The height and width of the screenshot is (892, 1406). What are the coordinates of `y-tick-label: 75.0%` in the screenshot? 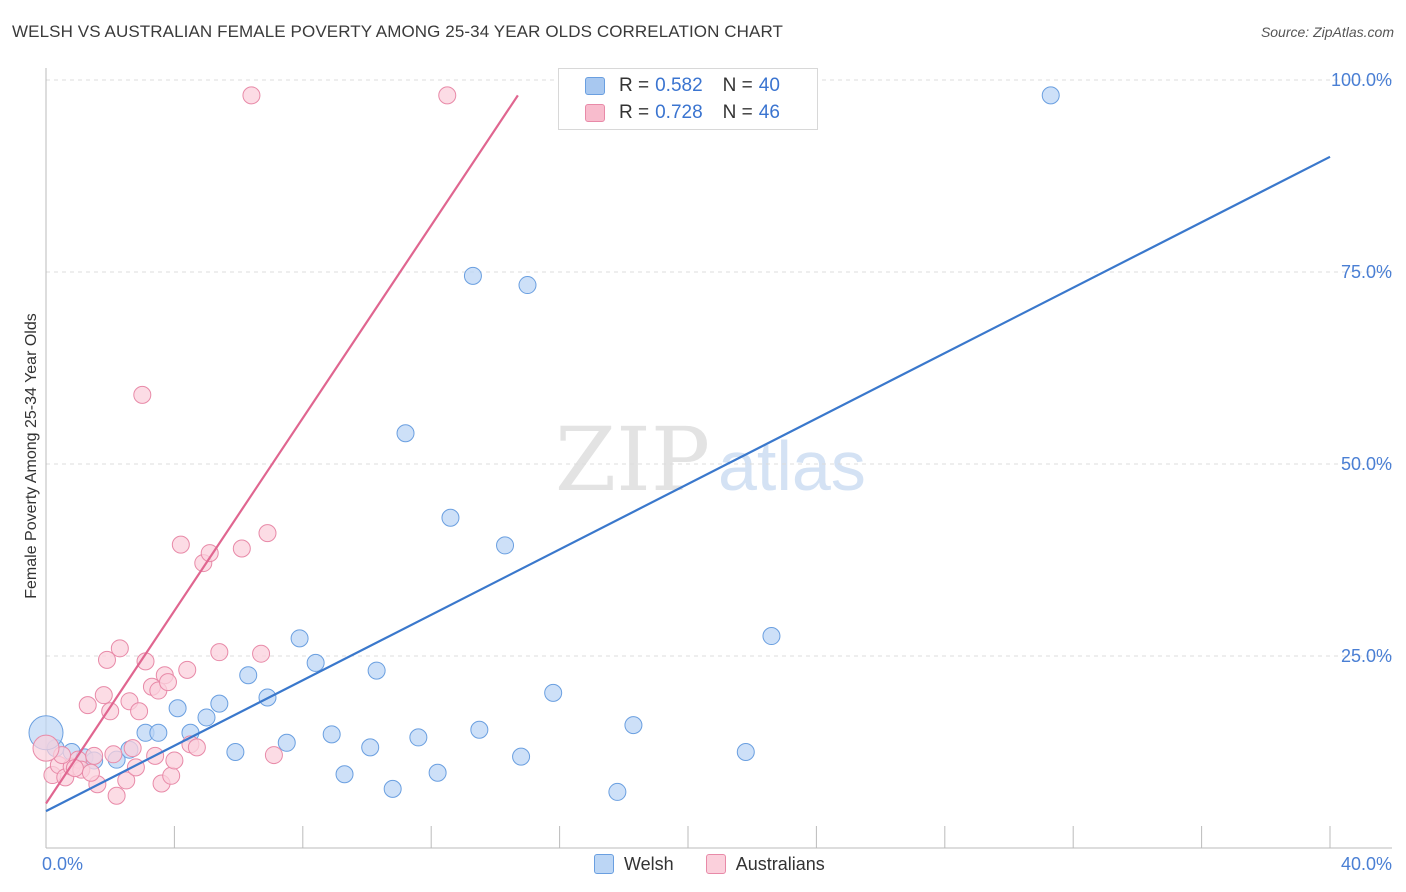 It's located at (1366, 272).